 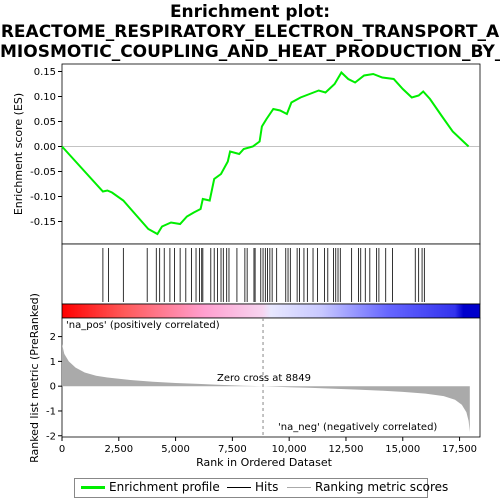 I want to click on rank-color-bar, so click(x=271, y=311).